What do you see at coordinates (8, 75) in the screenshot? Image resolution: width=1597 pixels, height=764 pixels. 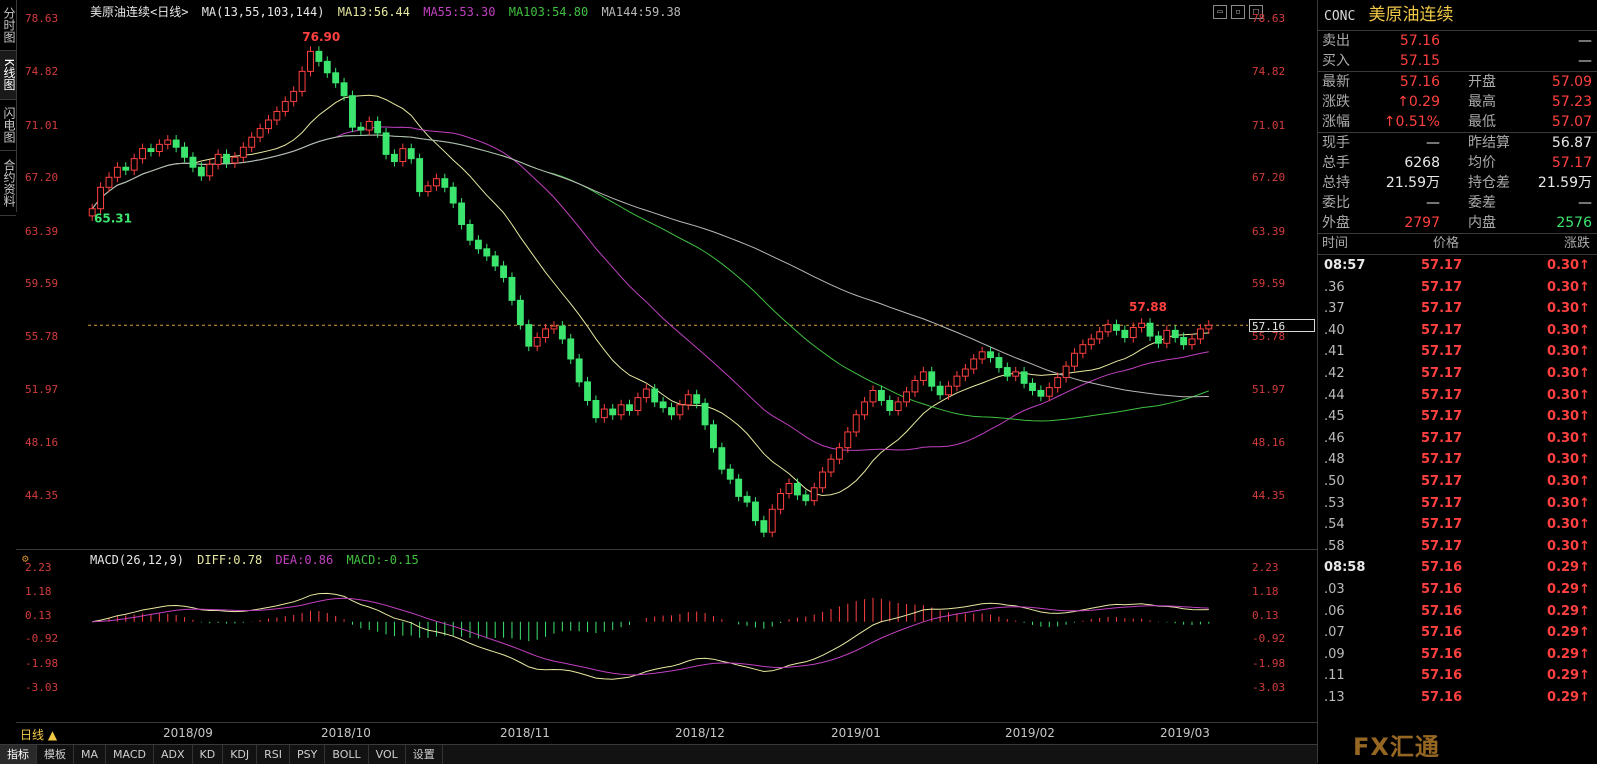 I see `tab-kline: K线图` at bounding box center [8, 75].